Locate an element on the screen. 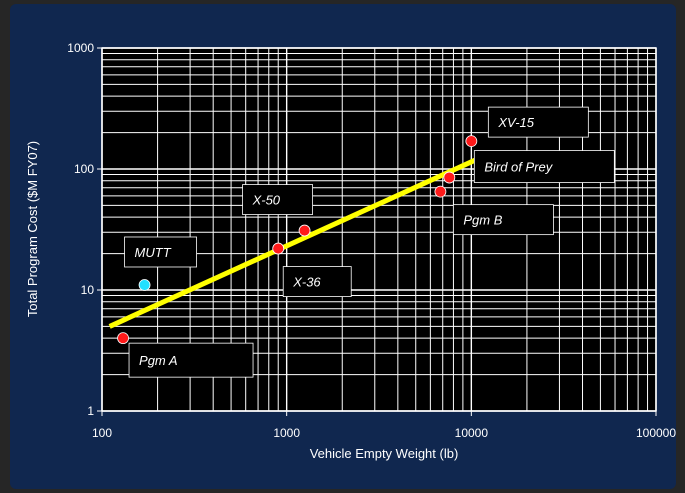 Image resolution: width=685 pixels, height=493 pixels. point-label-x-50: X-50 is located at coordinates (266, 200).